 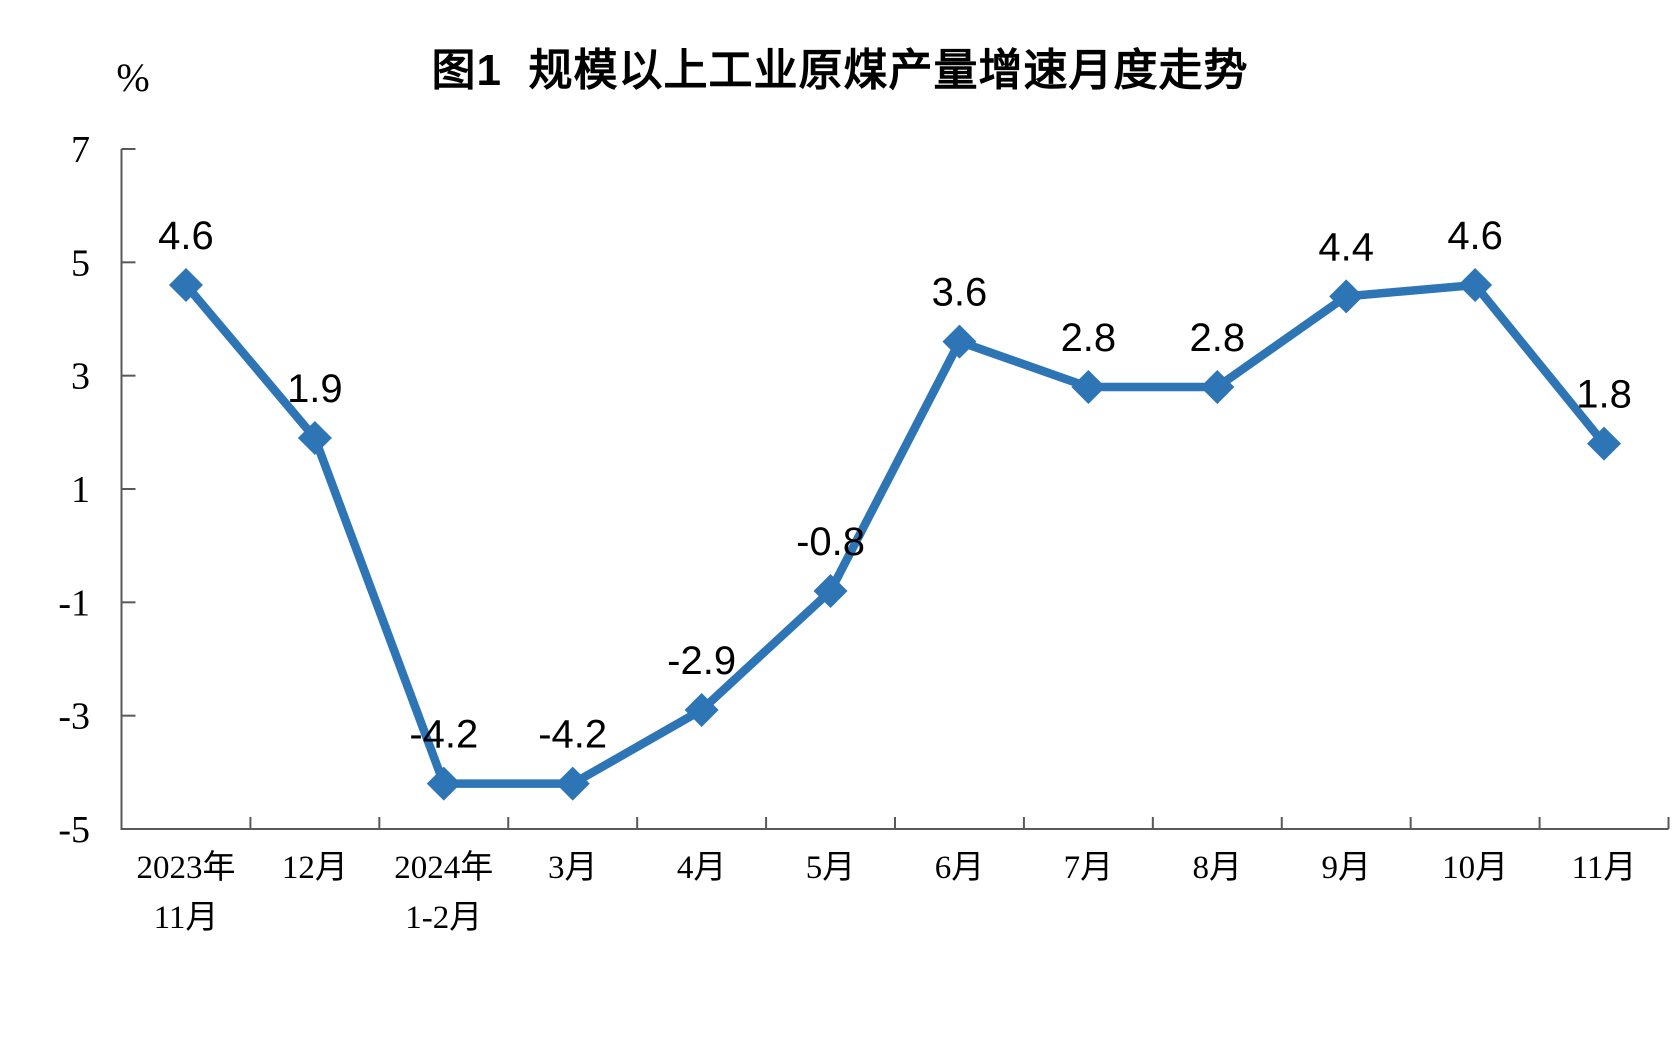 I want to click on x-category-label: 5月, so click(x=831, y=868).